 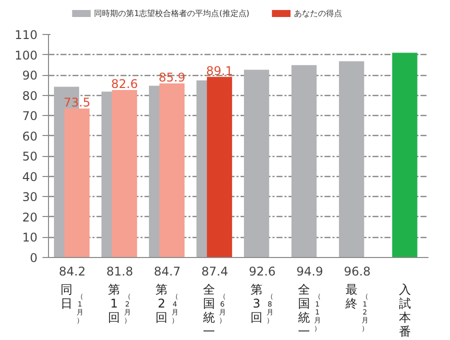 What do you see at coordinates (30, 95) in the screenshot?
I see `y-tick-label: 80` at bounding box center [30, 95].